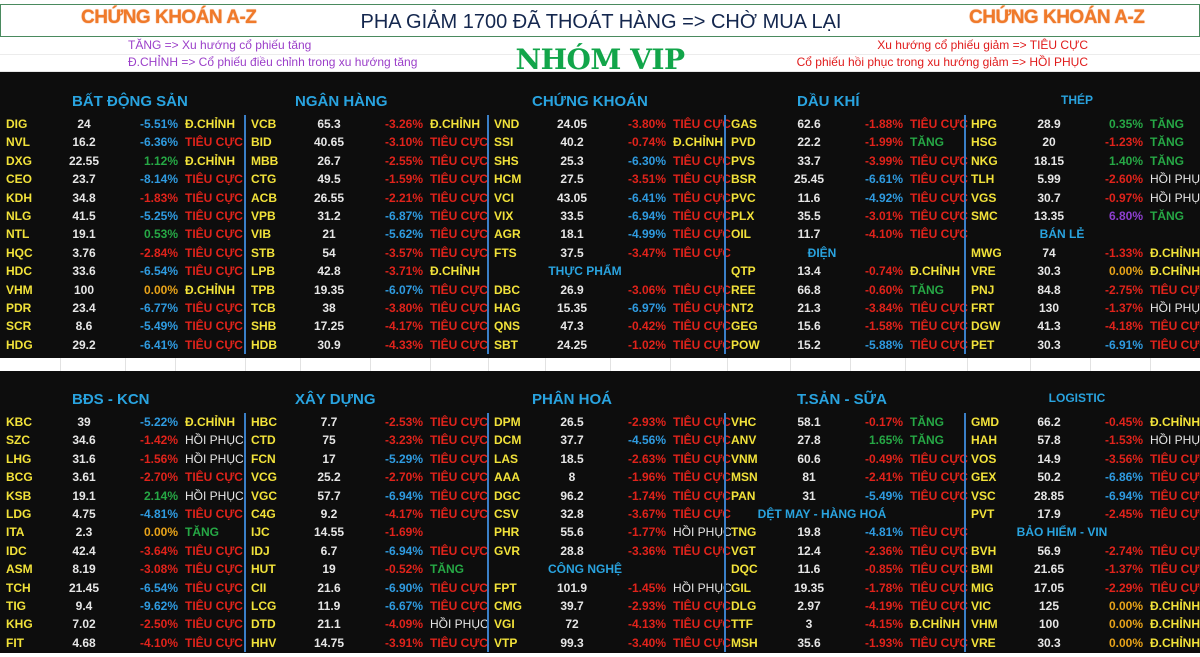 Image resolution: width=1200 pixels, height=657 pixels. What do you see at coordinates (122, 643) in the screenshot?
I see `stock-row: FIT 4.68 -4.10% TIÊU CỰC` at bounding box center [122, 643].